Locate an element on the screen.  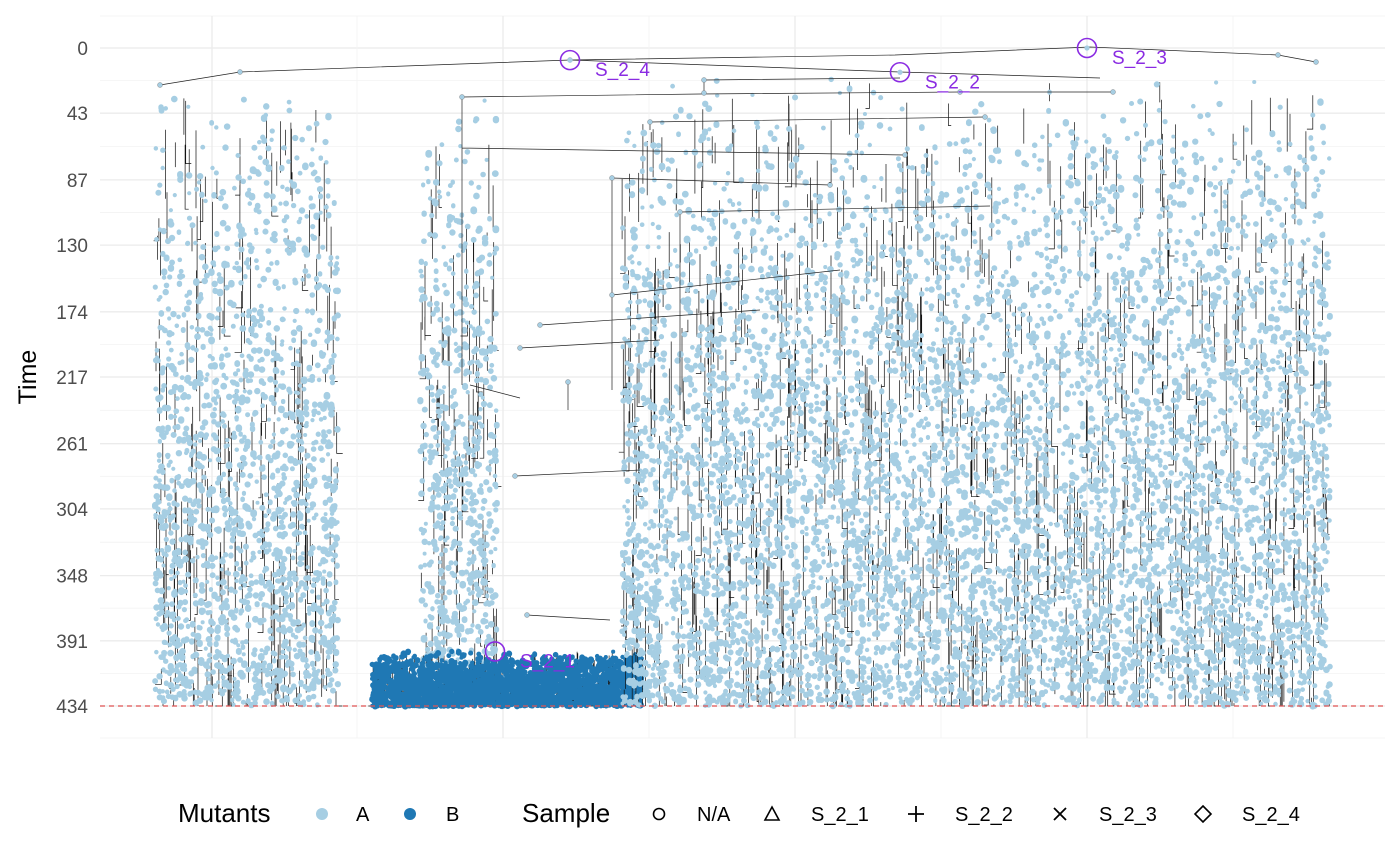
sample-label-s-2-4: S_2_4 is located at coordinates (622, 70).